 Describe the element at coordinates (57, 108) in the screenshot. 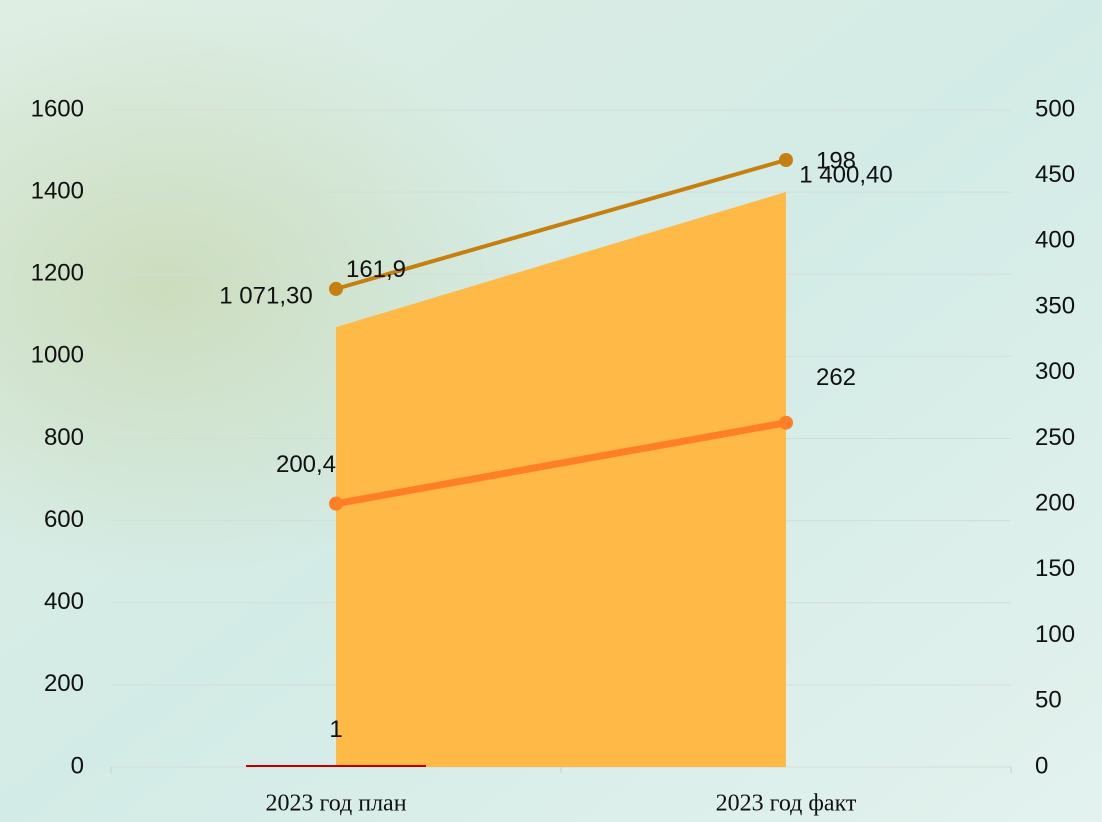

I see `y-tick-label: 1600` at that location.